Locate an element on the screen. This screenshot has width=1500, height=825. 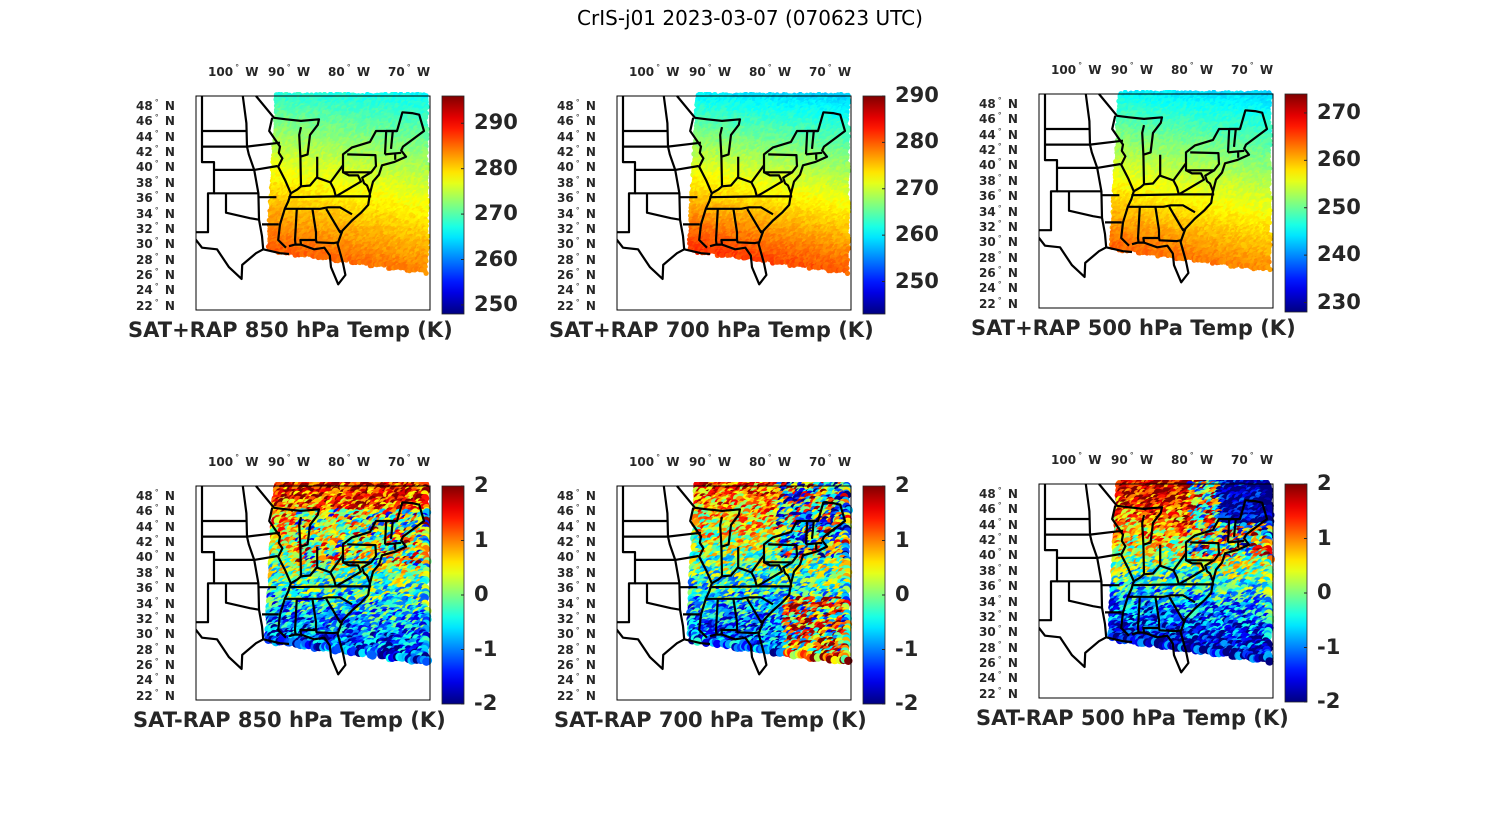
lat-tick-label: 38 ° N is located at coordinates (155, 572).